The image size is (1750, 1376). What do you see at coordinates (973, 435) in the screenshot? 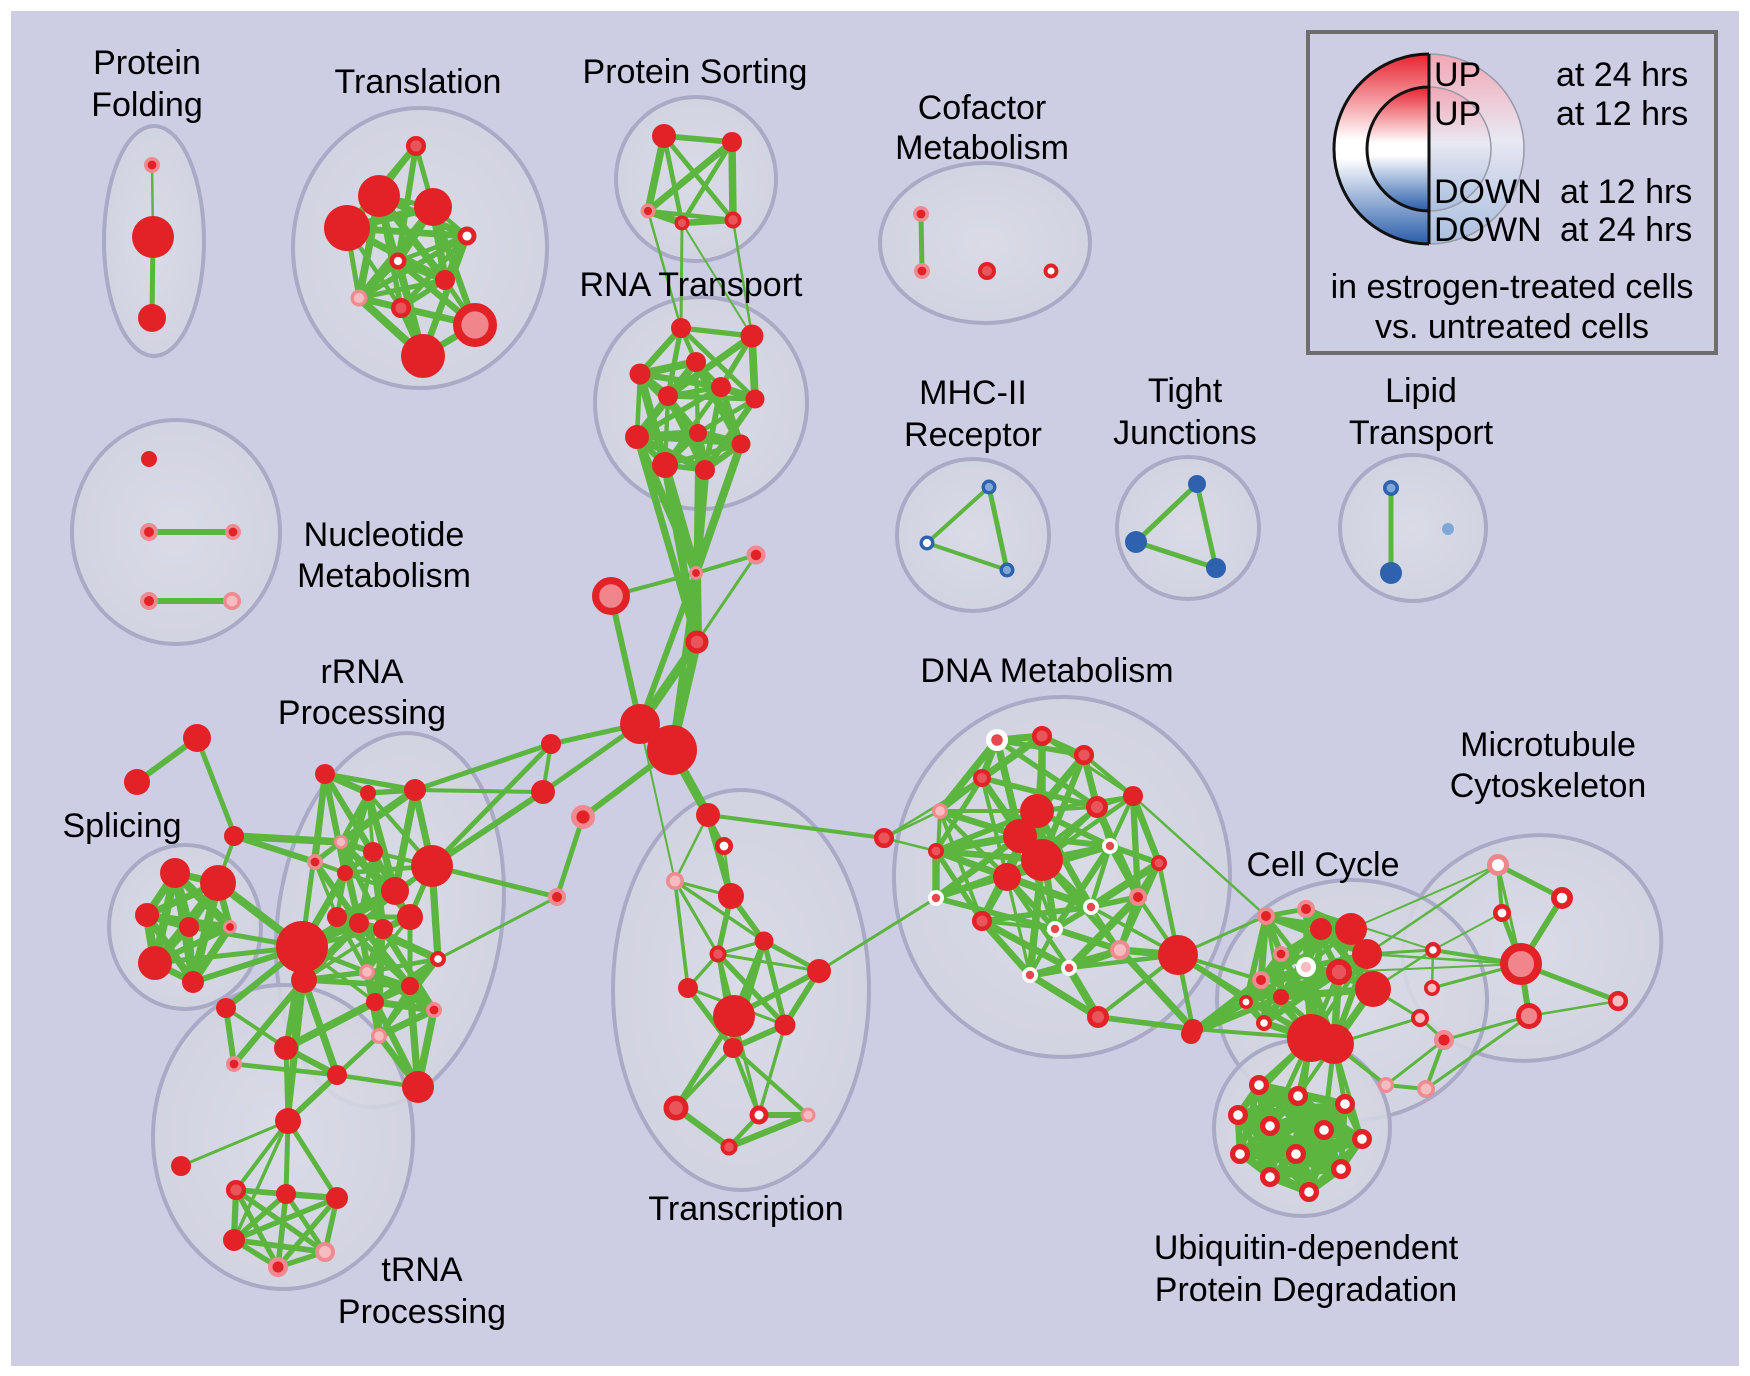
I see `svg-text: Receptor` at bounding box center [973, 435].